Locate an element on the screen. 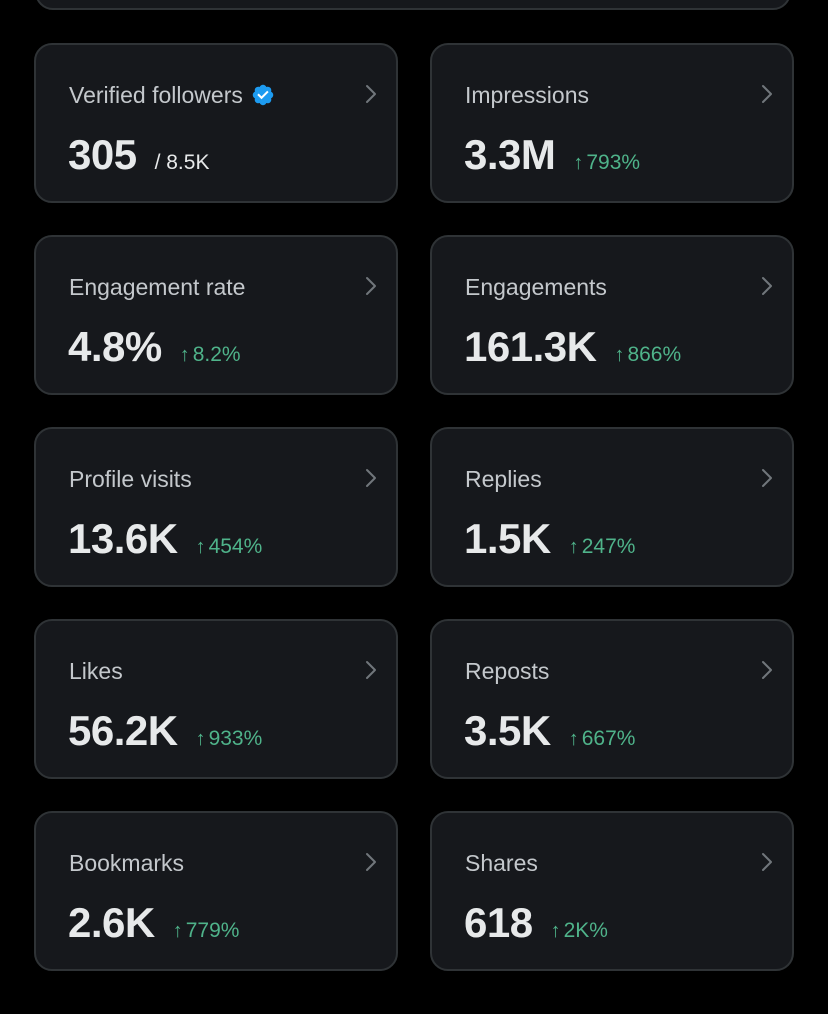  metric-value-row: 4.8% ↑ 8.2% is located at coordinates (154, 347).